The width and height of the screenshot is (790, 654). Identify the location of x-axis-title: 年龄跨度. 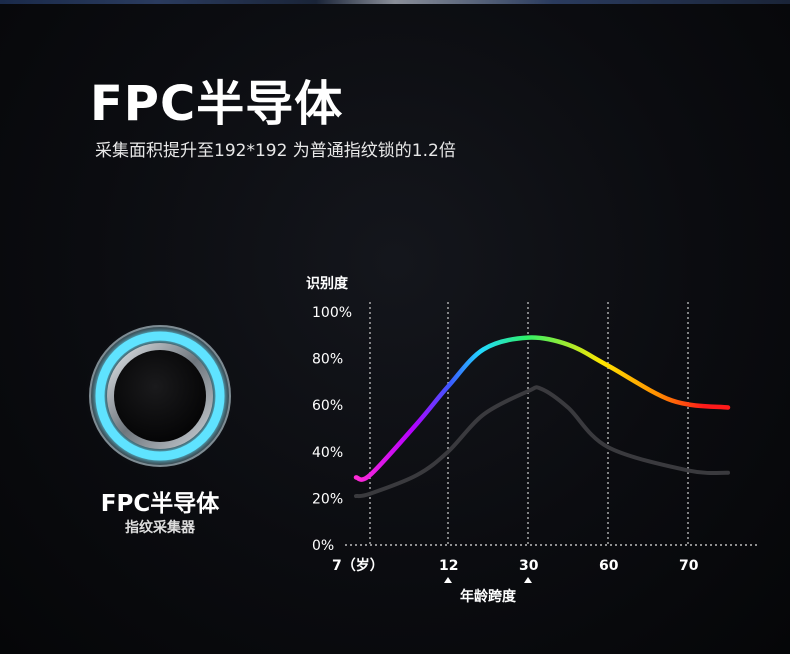
(488, 596).